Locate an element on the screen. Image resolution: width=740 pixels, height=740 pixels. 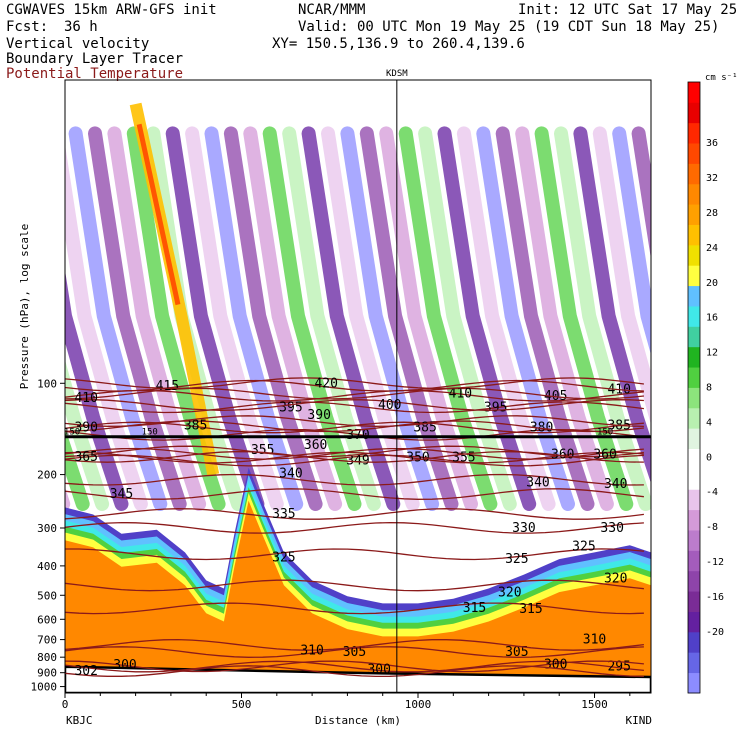
colorbar-label: 36 is located at coordinates (712, 143).